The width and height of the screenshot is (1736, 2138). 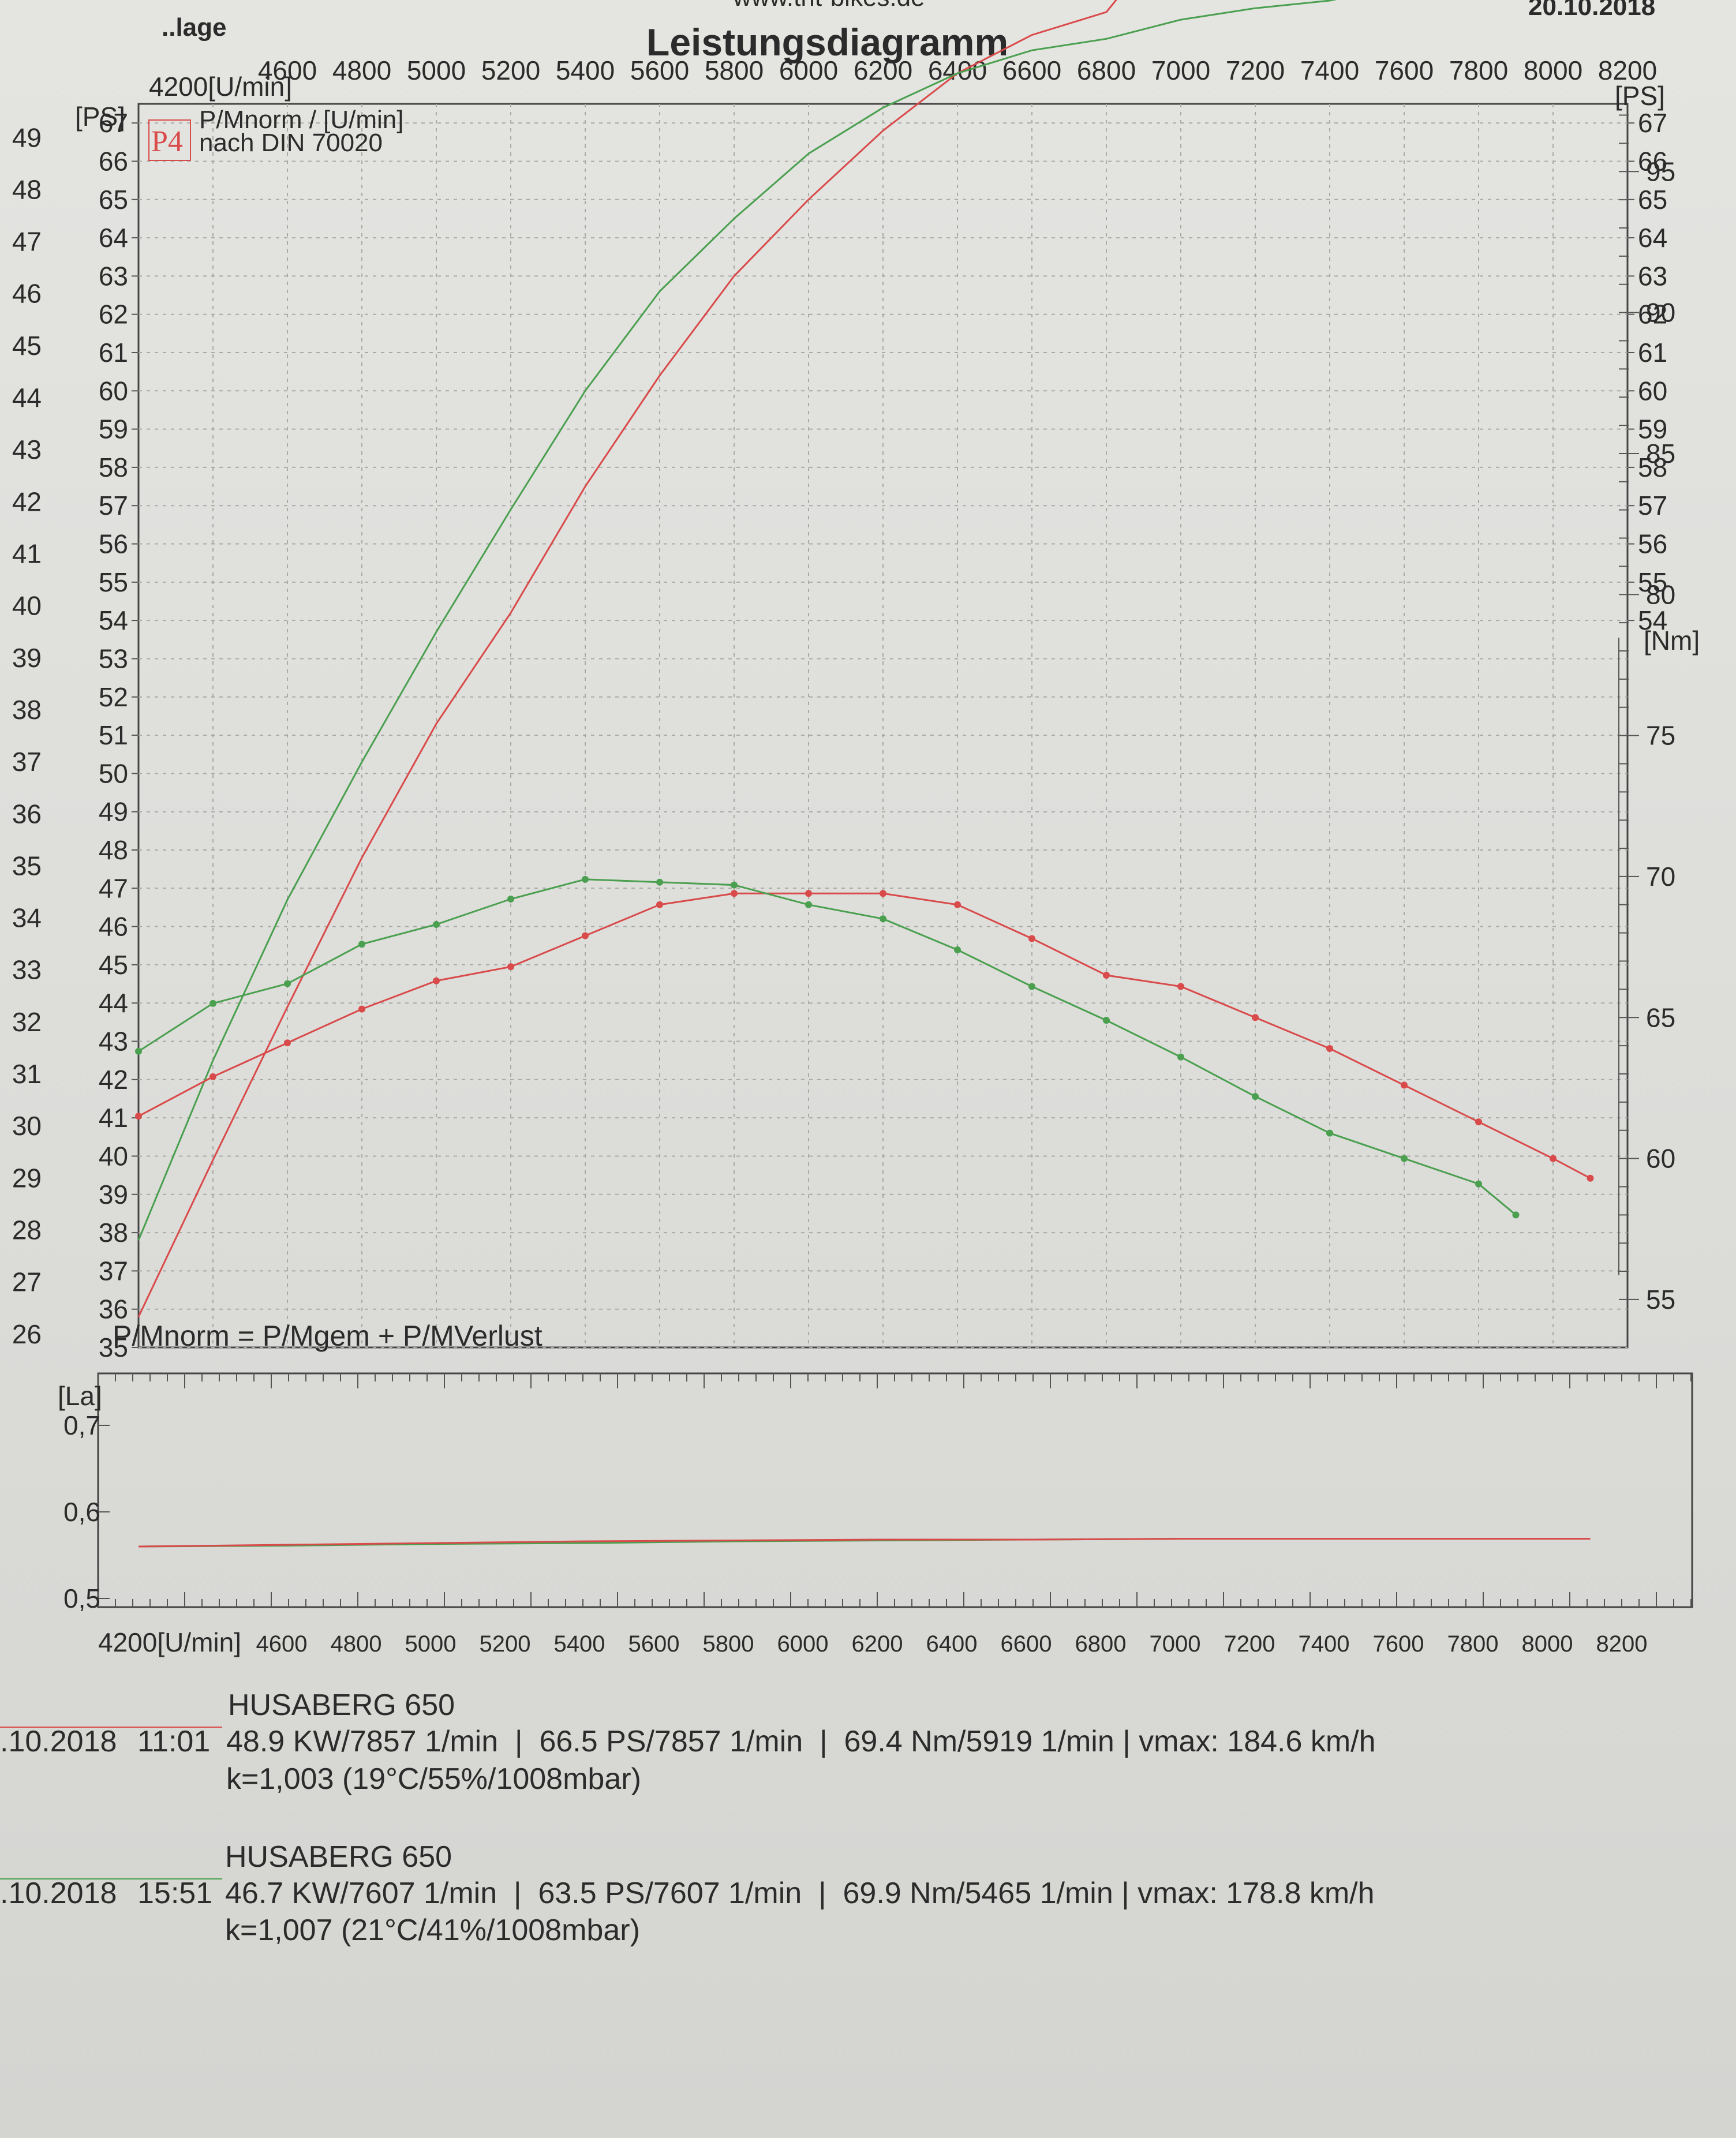 What do you see at coordinates (80, 1396) in the screenshot?
I see `lambda-axis-label: [La]` at bounding box center [80, 1396].